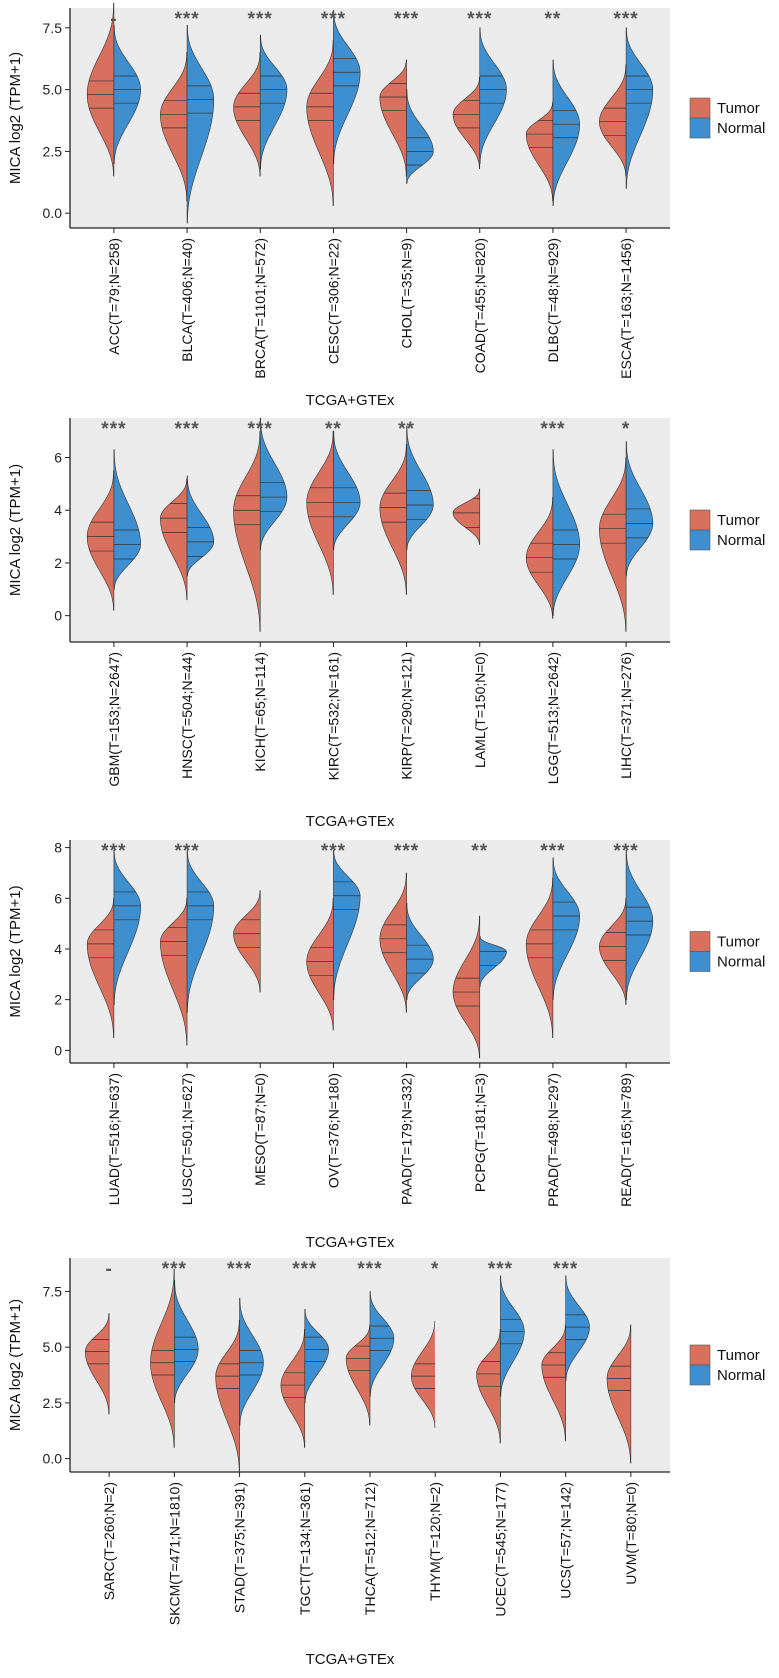  What do you see at coordinates (58, 848) in the screenshot?
I see `y-tick-label: 8` at bounding box center [58, 848].